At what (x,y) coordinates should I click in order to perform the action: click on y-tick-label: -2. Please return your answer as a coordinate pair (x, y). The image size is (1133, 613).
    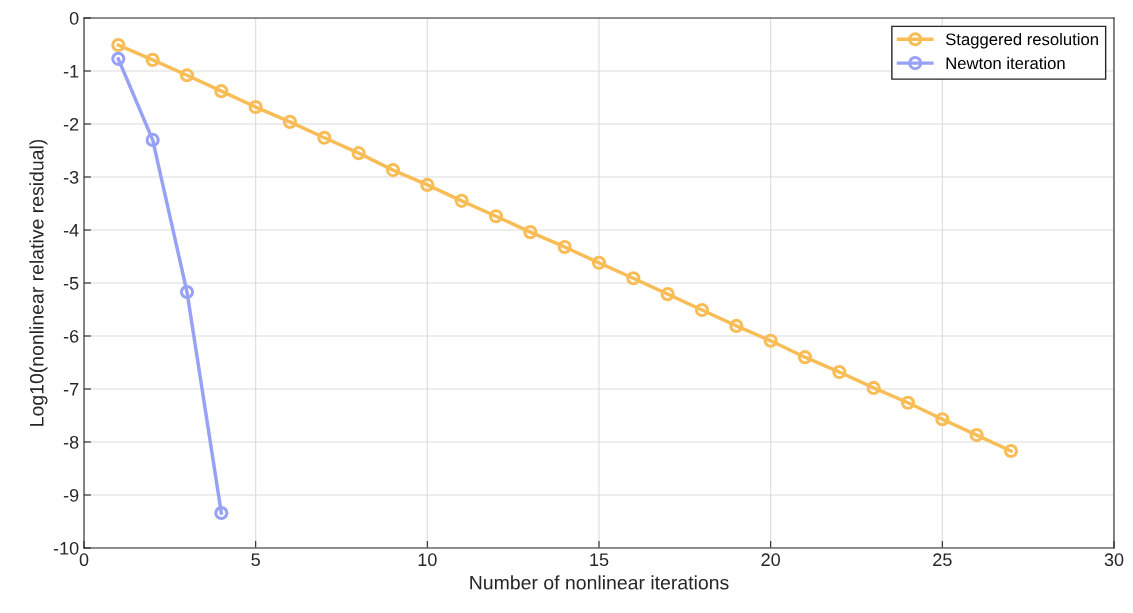
    Looking at the image, I should click on (71, 124).